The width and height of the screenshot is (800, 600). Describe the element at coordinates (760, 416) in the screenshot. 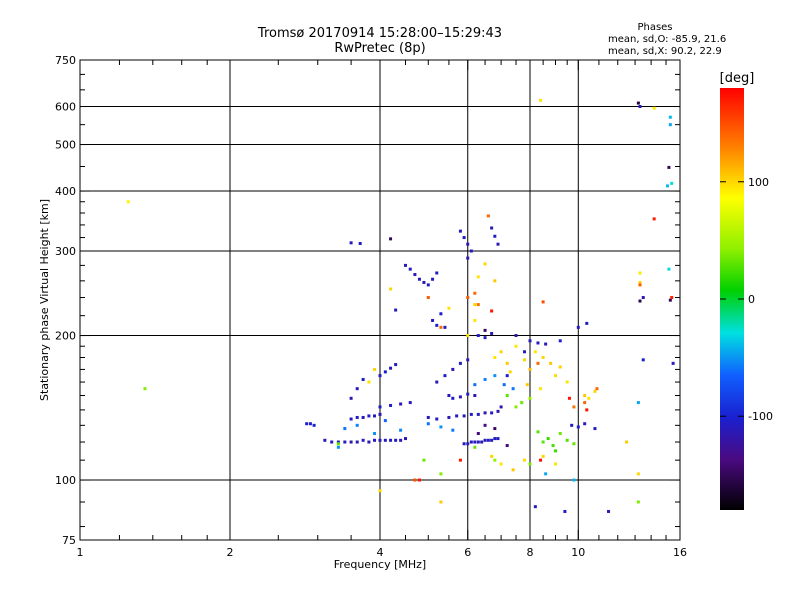

I see `colorbar-tick-label: -100` at that location.